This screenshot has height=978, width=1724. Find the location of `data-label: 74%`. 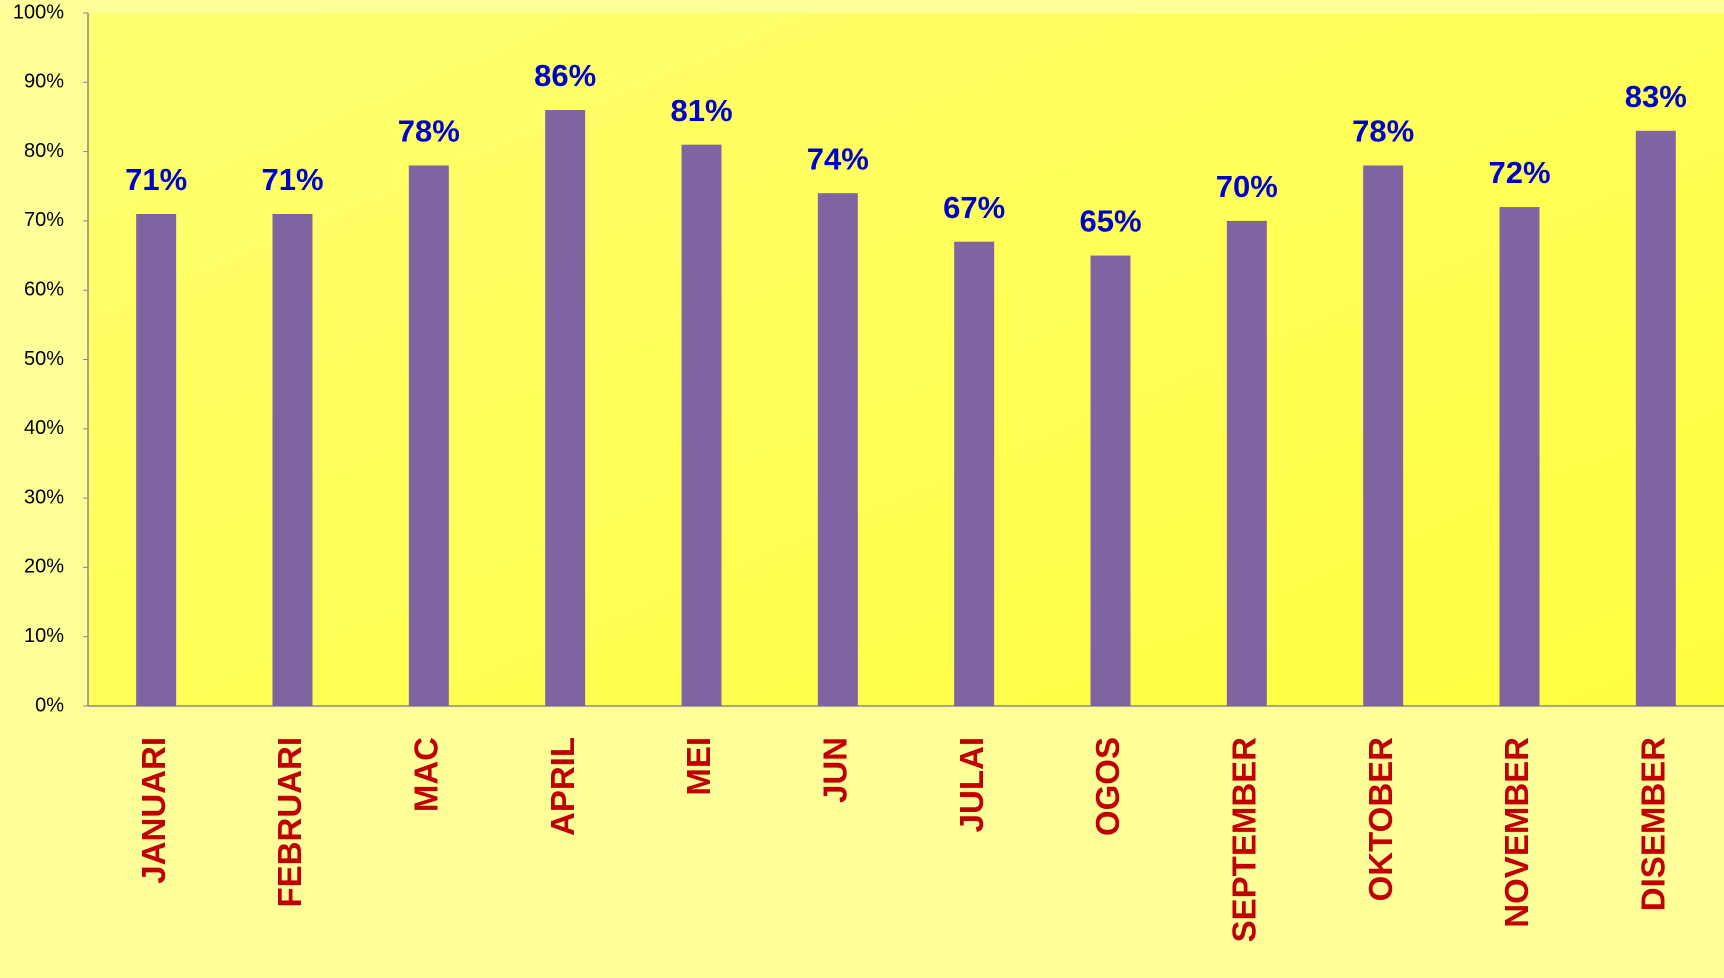

data-label: 74% is located at coordinates (838, 158).